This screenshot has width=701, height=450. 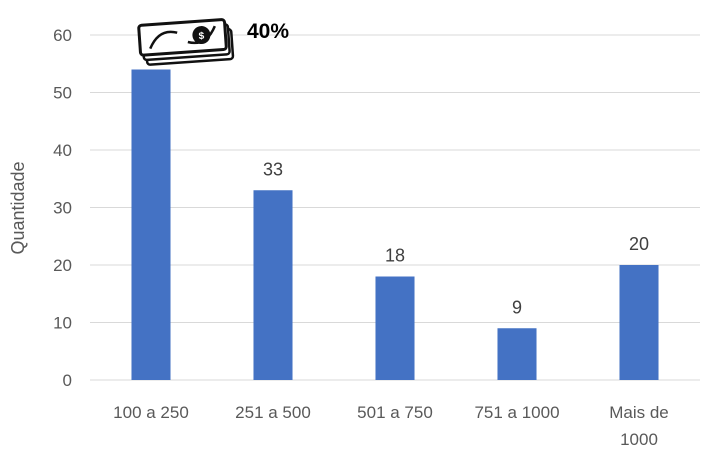 I want to click on y-tick-label: 0, so click(x=67, y=380).